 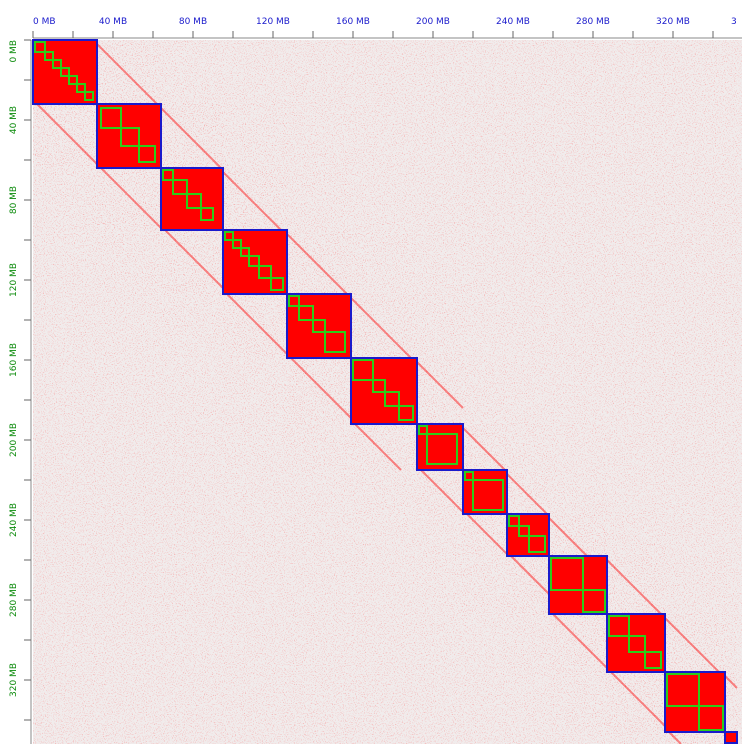 I want to click on left-axis-tick-label: 320 MB, so click(x=14, y=680).